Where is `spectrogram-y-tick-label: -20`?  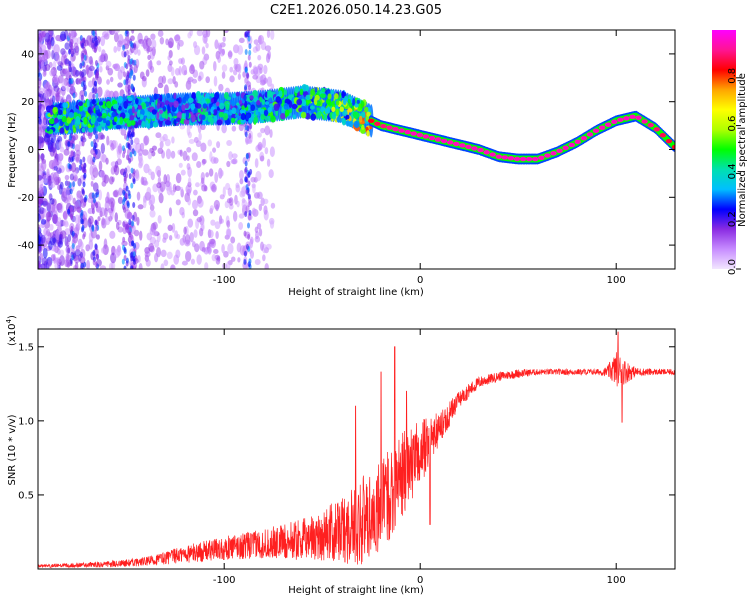
spectrogram-y-tick-label: -20 is located at coordinates (26, 198).